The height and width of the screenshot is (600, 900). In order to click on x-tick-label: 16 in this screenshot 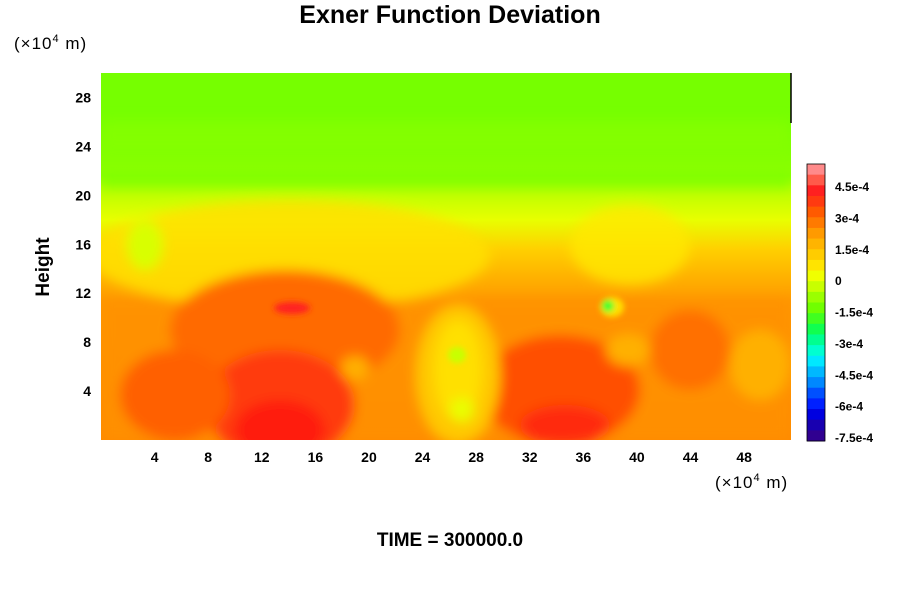, I will do `click(316, 457)`.